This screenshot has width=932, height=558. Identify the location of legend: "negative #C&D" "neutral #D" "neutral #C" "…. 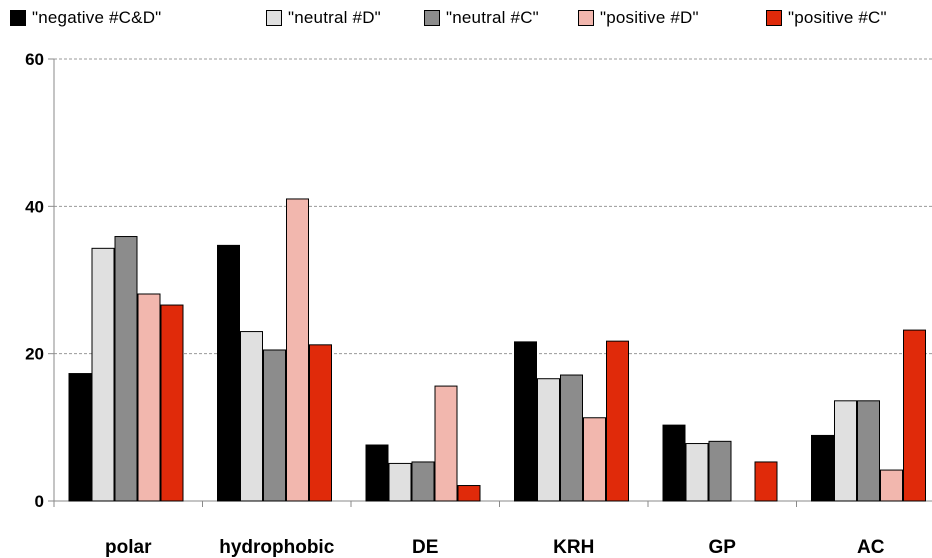
(466, 18).